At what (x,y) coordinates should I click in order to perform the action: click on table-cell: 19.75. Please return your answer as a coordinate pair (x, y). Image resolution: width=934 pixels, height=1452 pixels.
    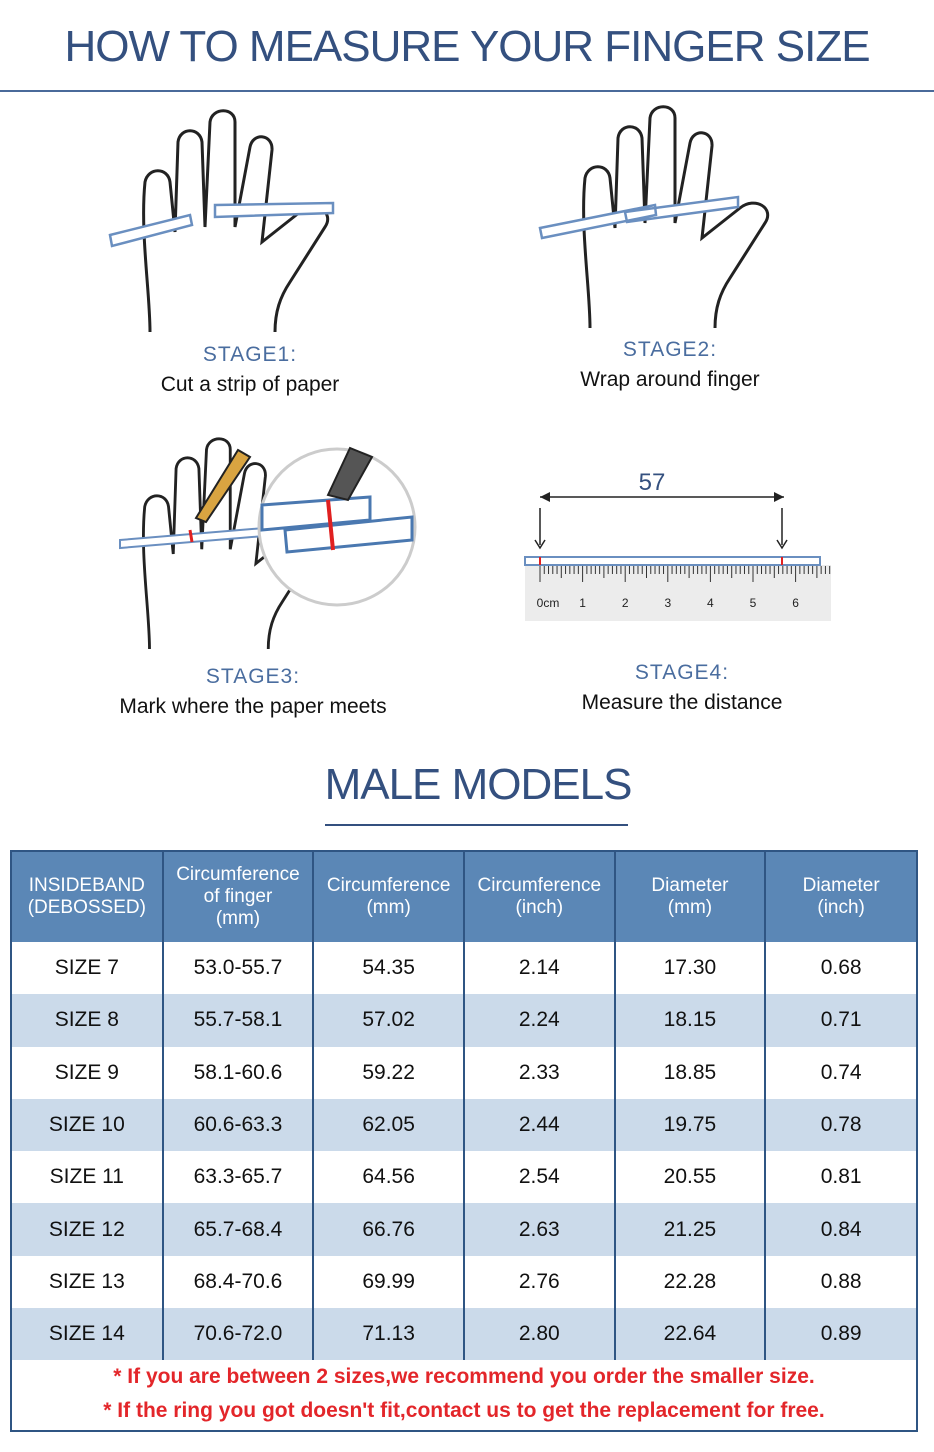
    Looking at the image, I should click on (690, 1125).